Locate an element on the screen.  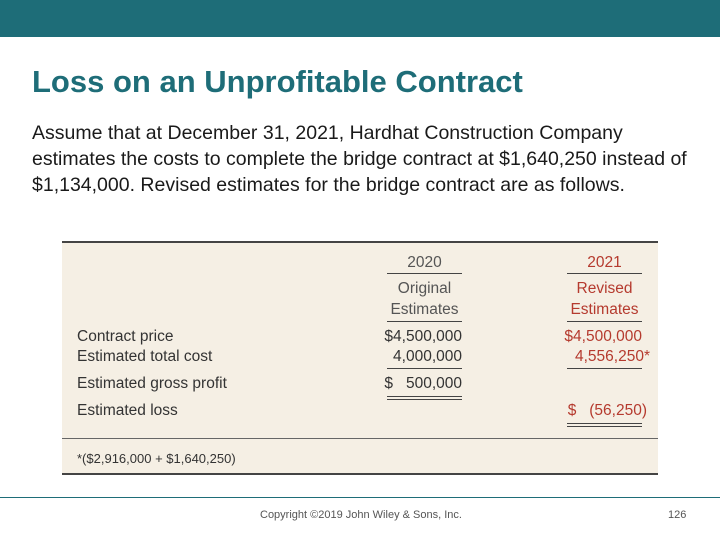
col-2020-year: 2020 is located at coordinates (424, 262).